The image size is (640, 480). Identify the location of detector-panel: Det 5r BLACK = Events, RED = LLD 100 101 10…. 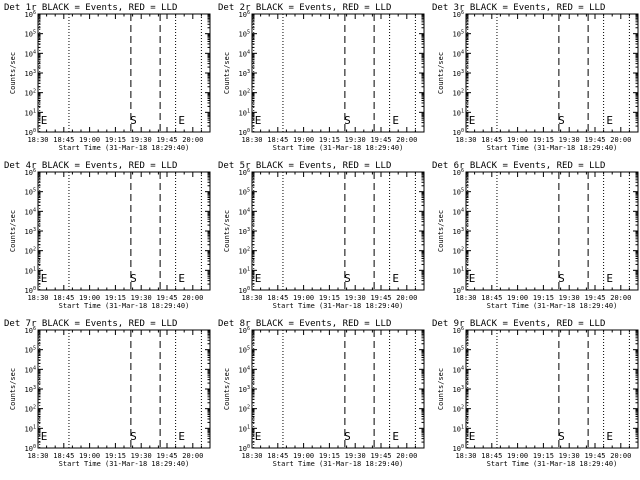
(321, 235).